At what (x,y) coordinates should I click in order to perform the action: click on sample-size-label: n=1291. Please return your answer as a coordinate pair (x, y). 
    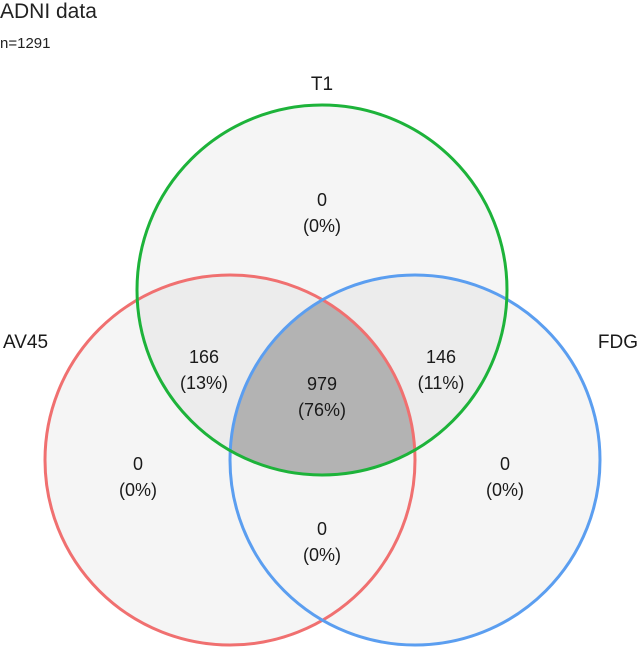
    Looking at the image, I should click on (25, 43).